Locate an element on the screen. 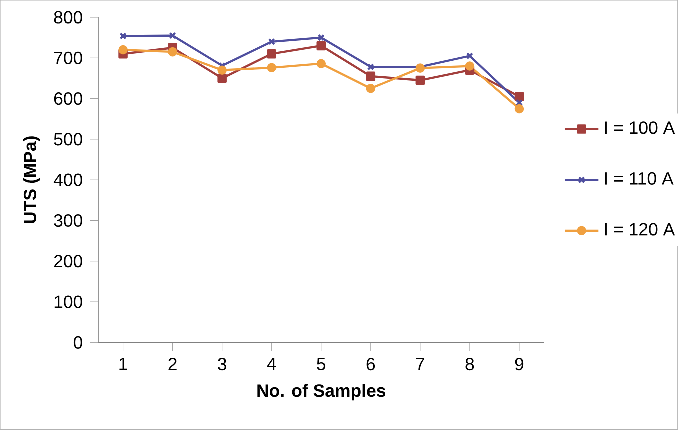 The image size is (685, 430). legend-label: I = 120 A is located at coordinates (640, 229).